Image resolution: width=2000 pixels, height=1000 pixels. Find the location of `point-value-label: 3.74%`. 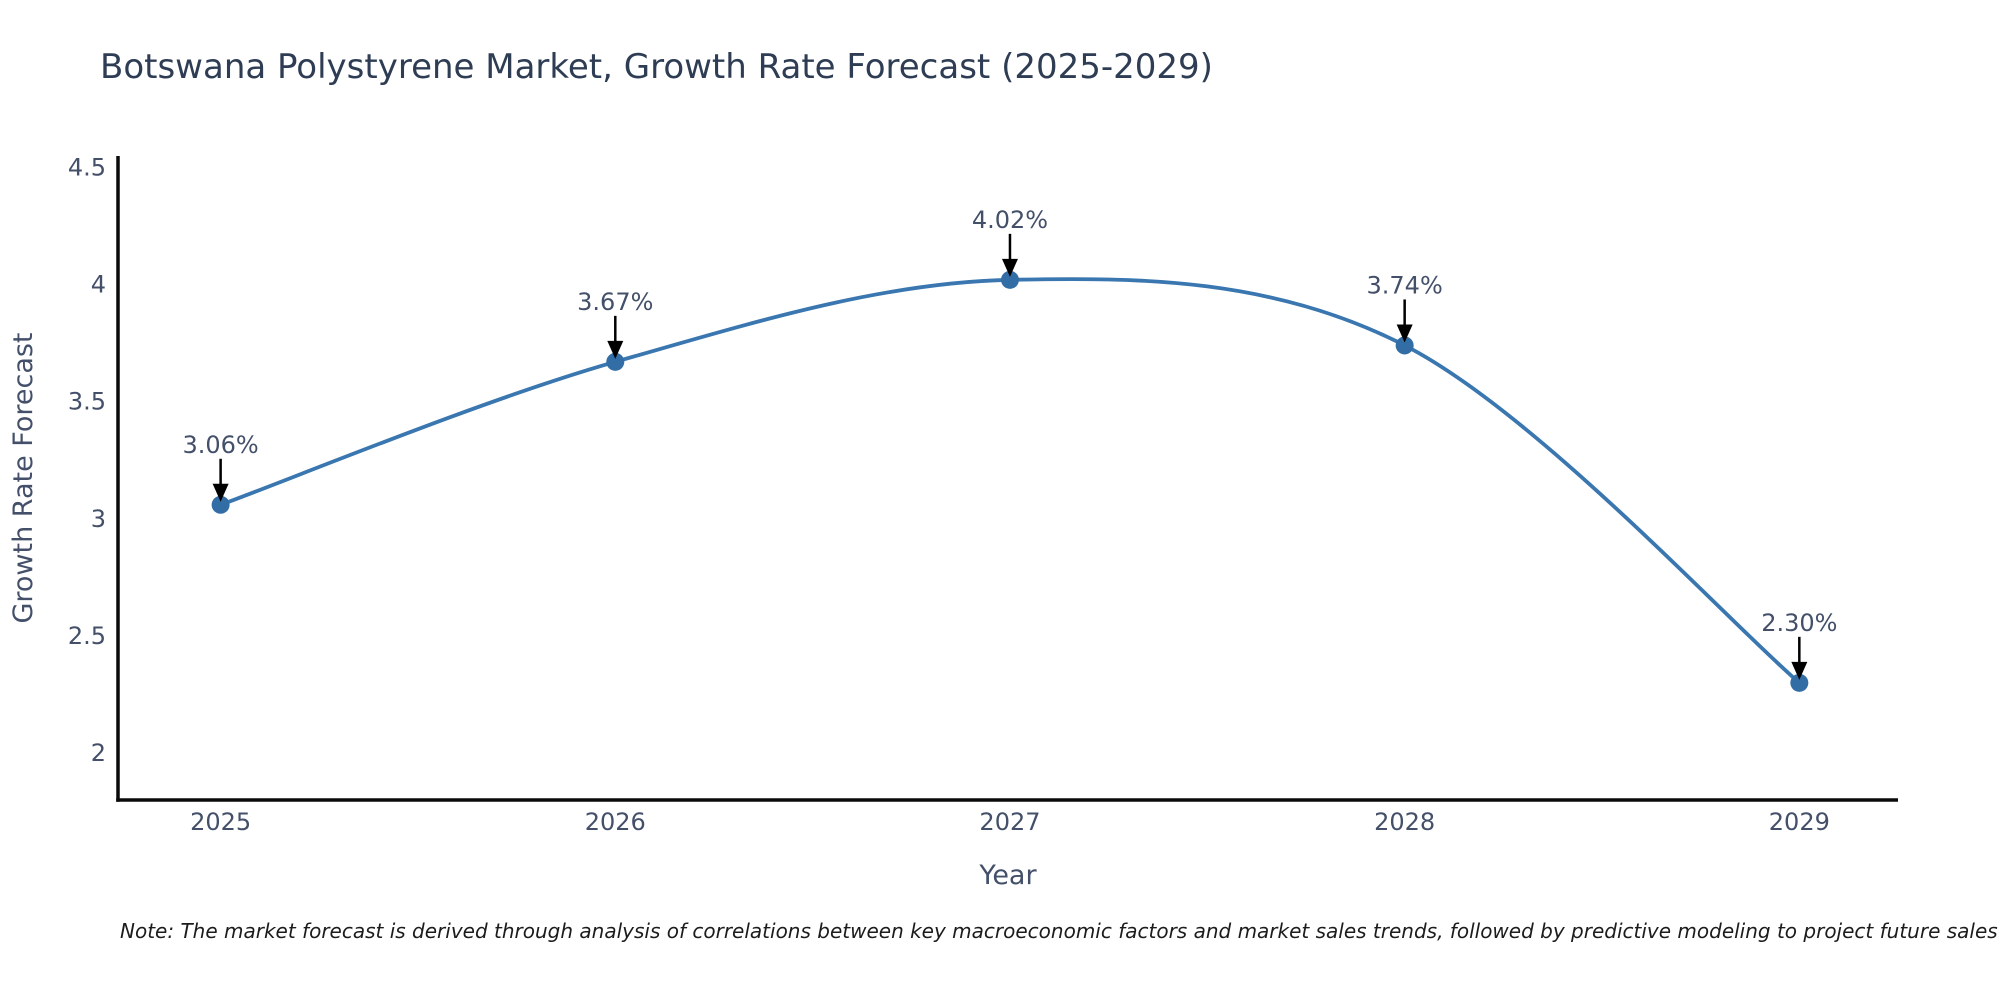

point-value-label: 3.74% is located at coordinates (1405, 285).